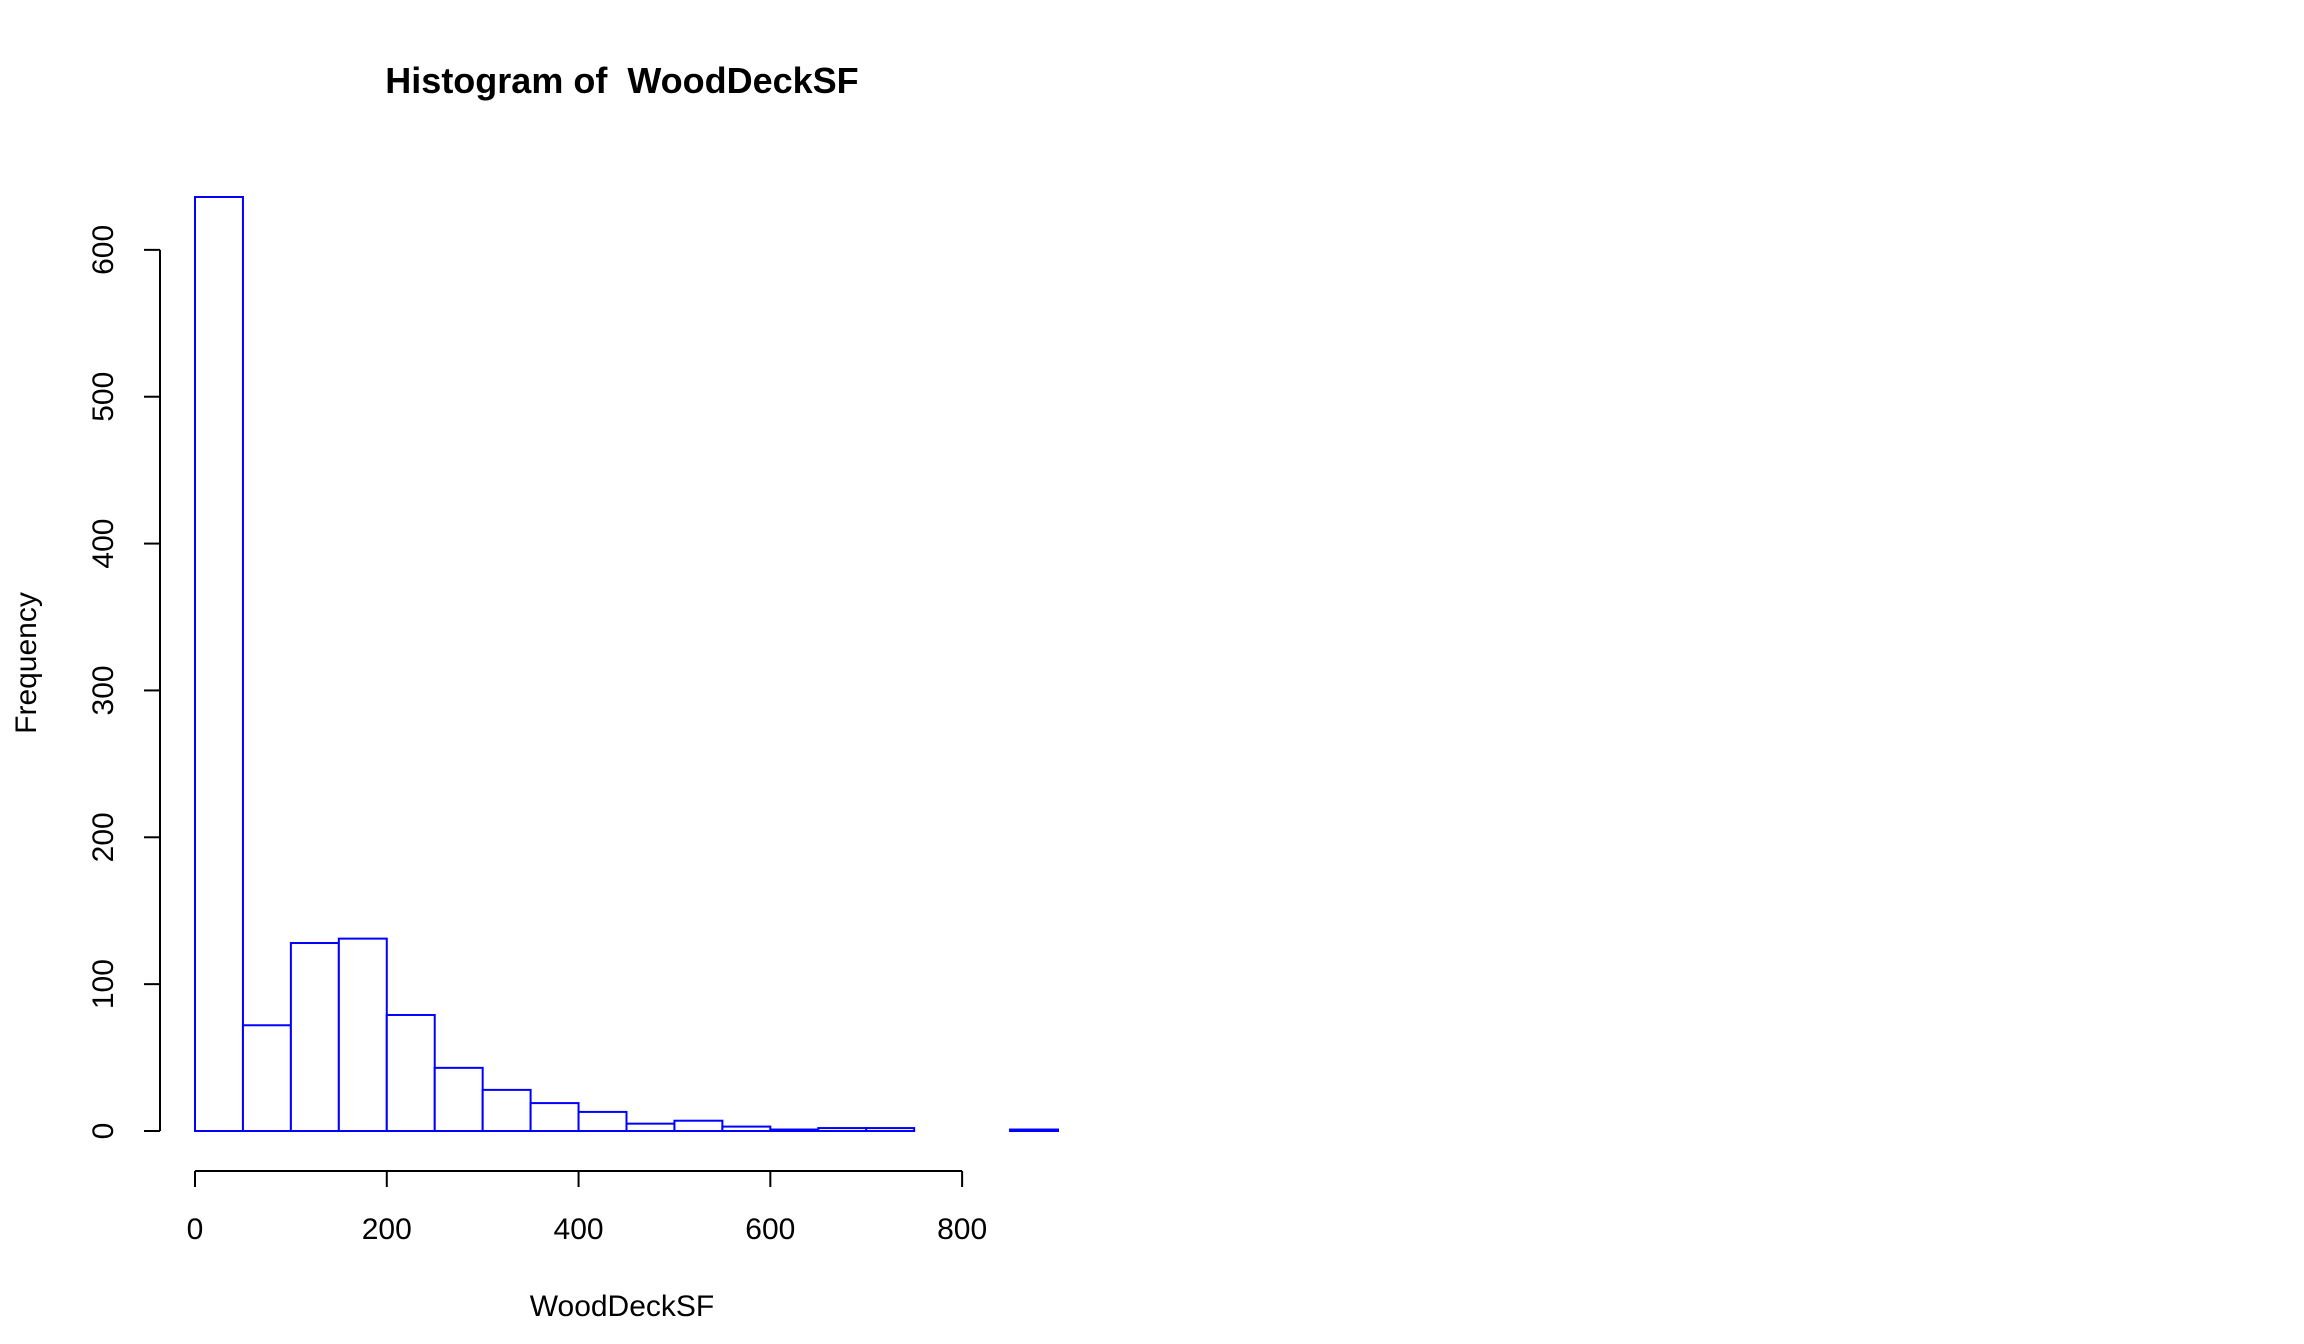 The height and width of the screenshot is (1344, 2304). I want to click on y-tick-label: 200, so click(103, 837).